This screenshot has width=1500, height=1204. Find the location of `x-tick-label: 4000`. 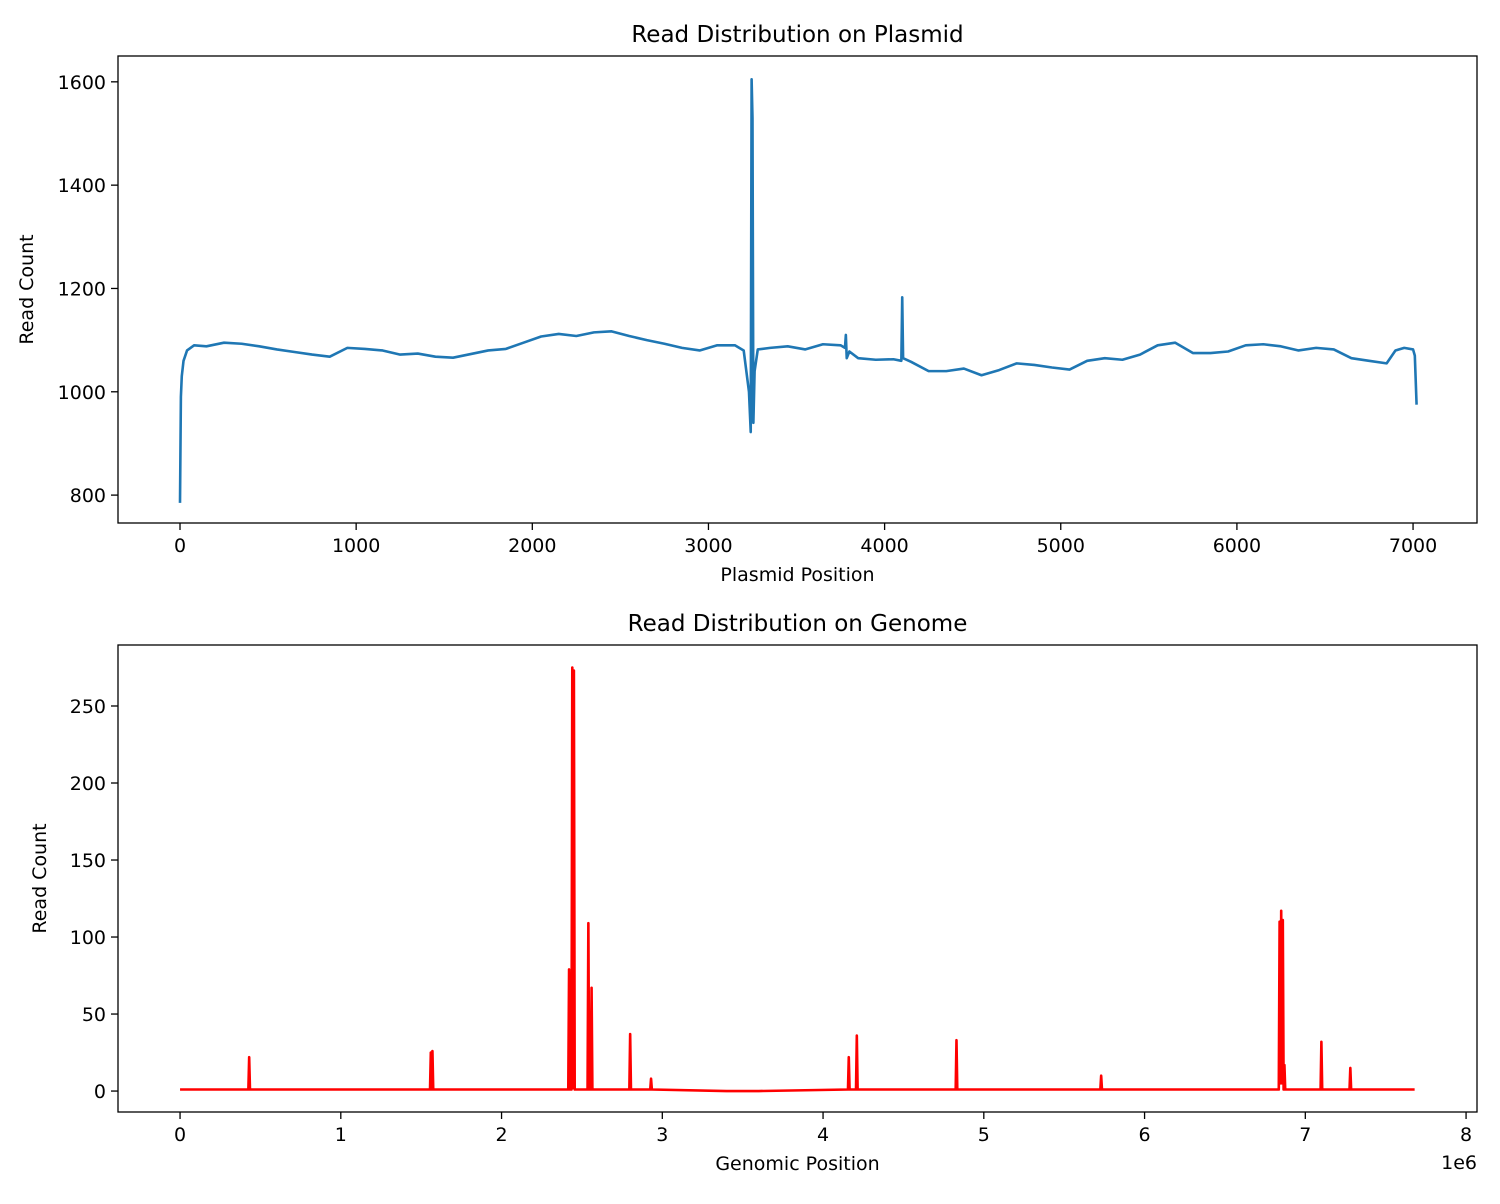

x-tick-label: 4000 is located at coordinates (884, 546).